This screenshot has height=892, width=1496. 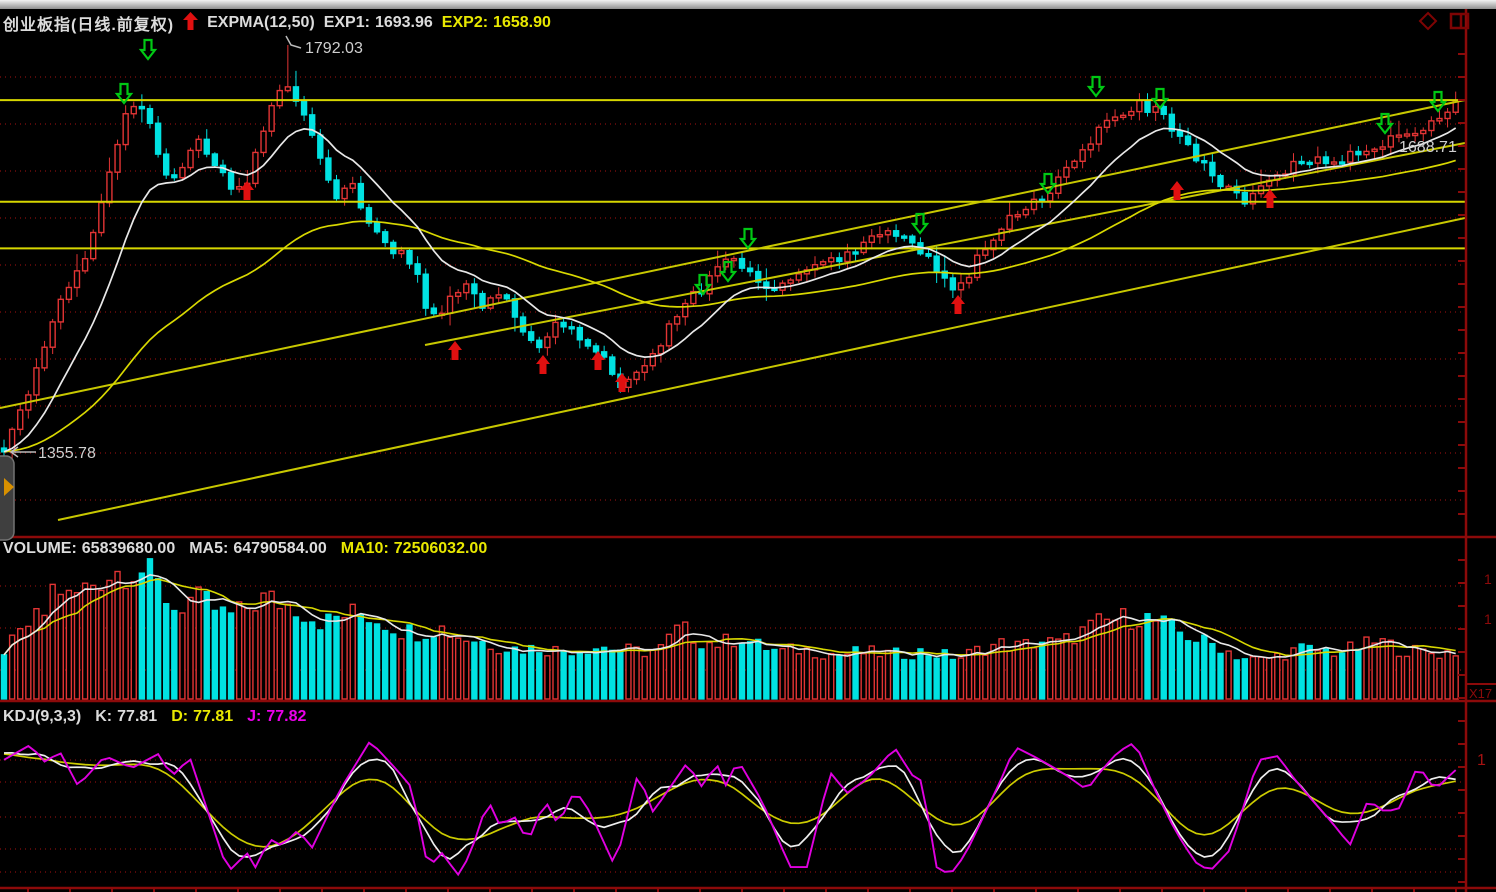 What do you see at coordinates (748, 4) in the screenshot?
I see `window-titlebar` at bounding box center [748, 4].